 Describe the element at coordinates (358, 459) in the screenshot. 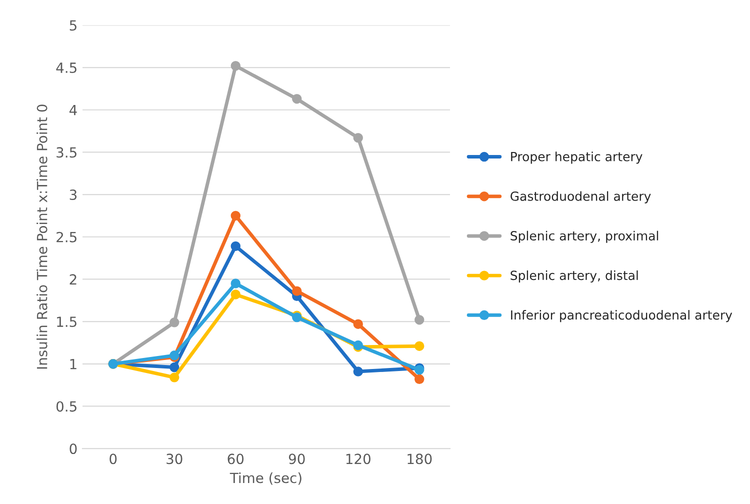

I see `x-tick-label: 120` at that location.